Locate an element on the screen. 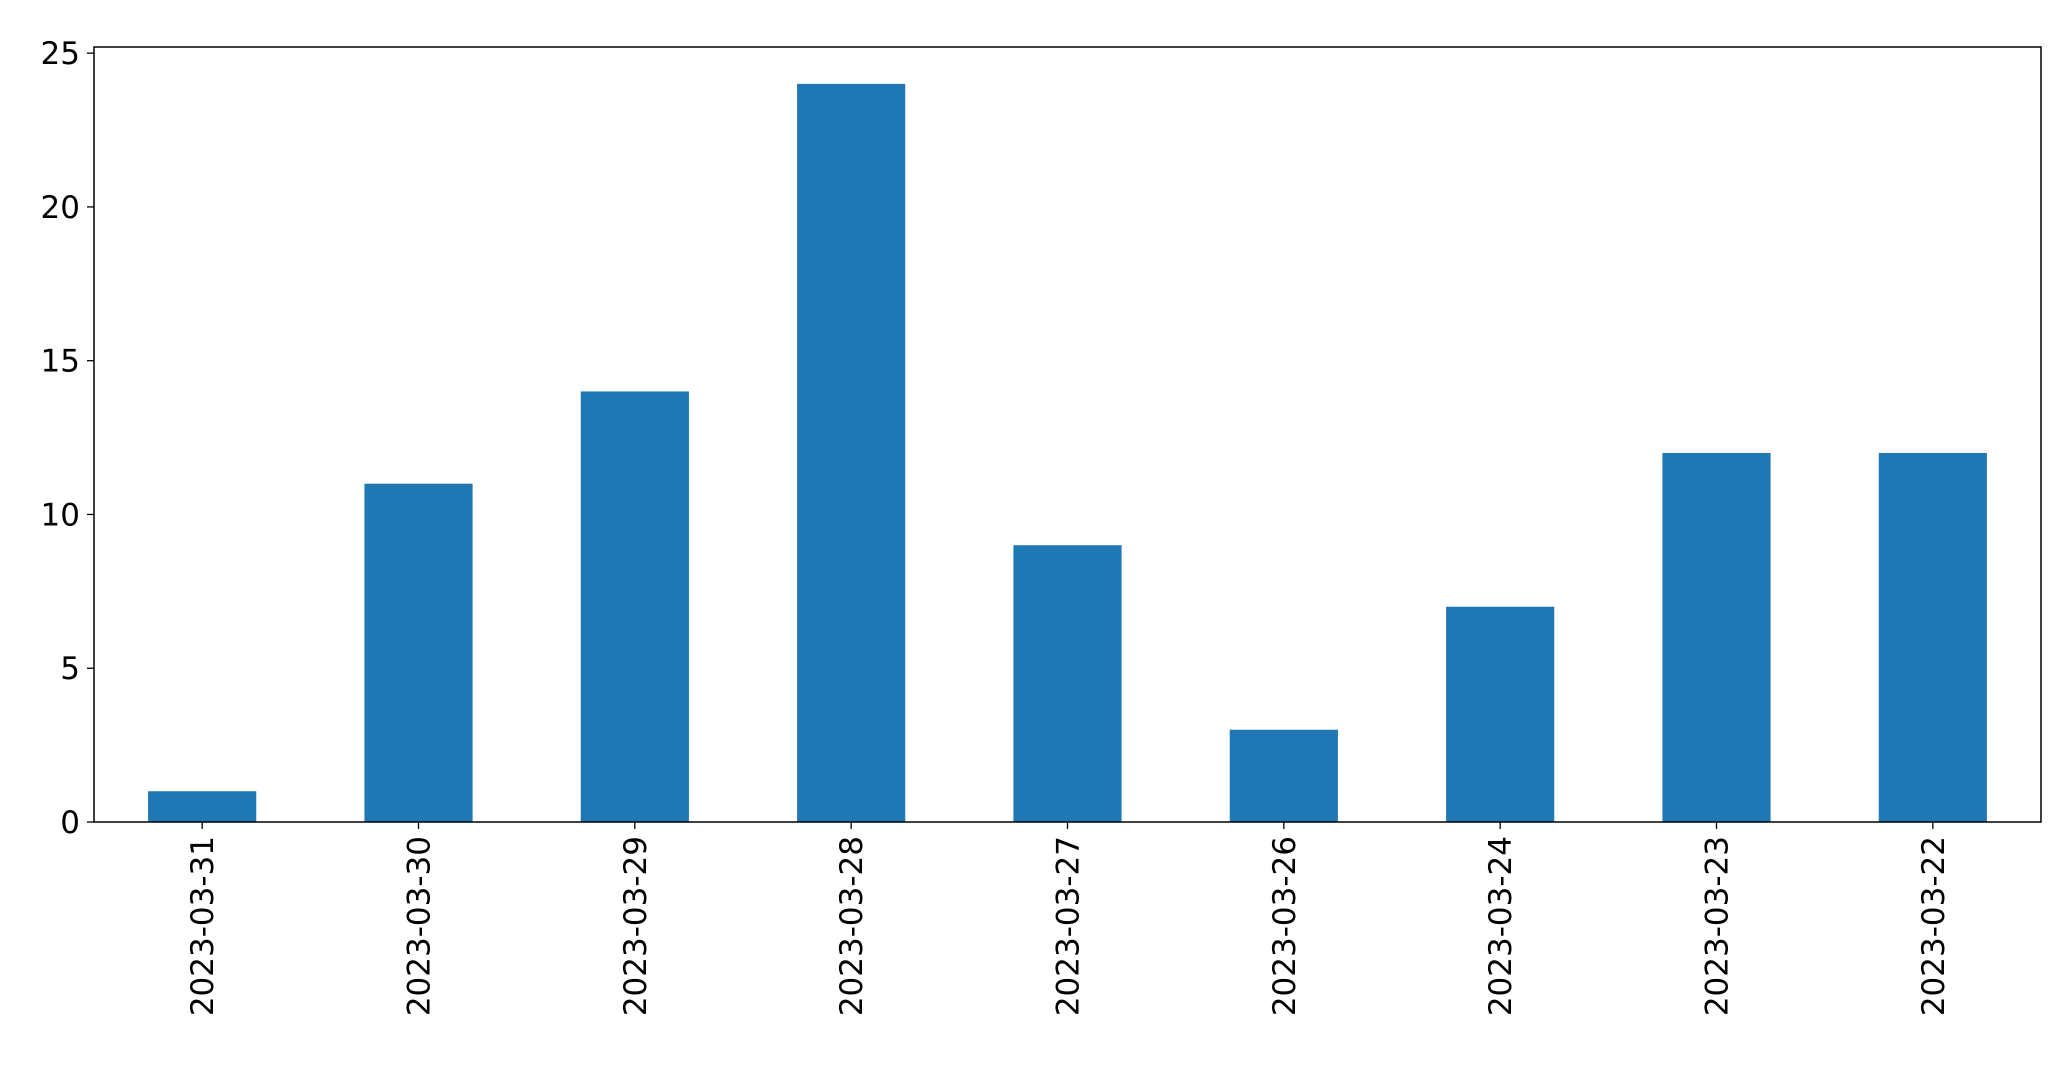 This screenshot has height=1069, width=2071. y-tick-label: 25 is located at coordinates (60, 54).